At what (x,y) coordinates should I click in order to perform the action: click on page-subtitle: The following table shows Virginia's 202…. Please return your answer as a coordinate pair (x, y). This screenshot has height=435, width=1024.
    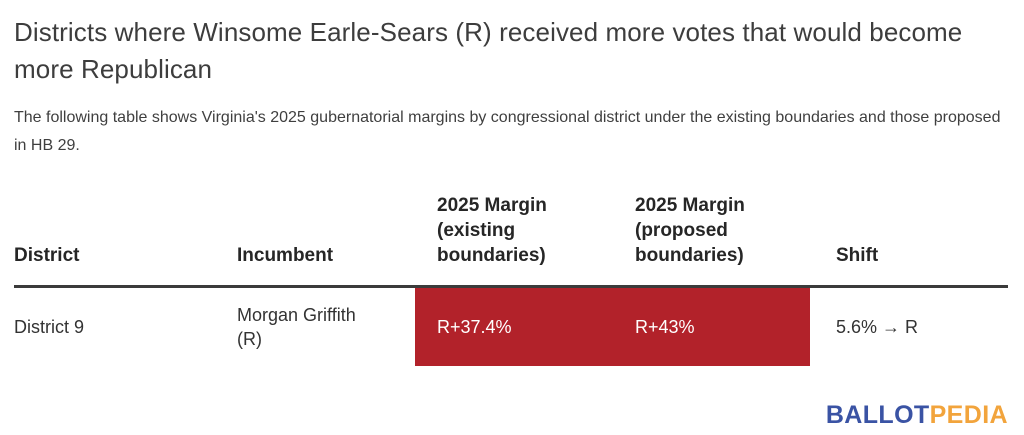
    Looking at the image, I should click on (507, 131).